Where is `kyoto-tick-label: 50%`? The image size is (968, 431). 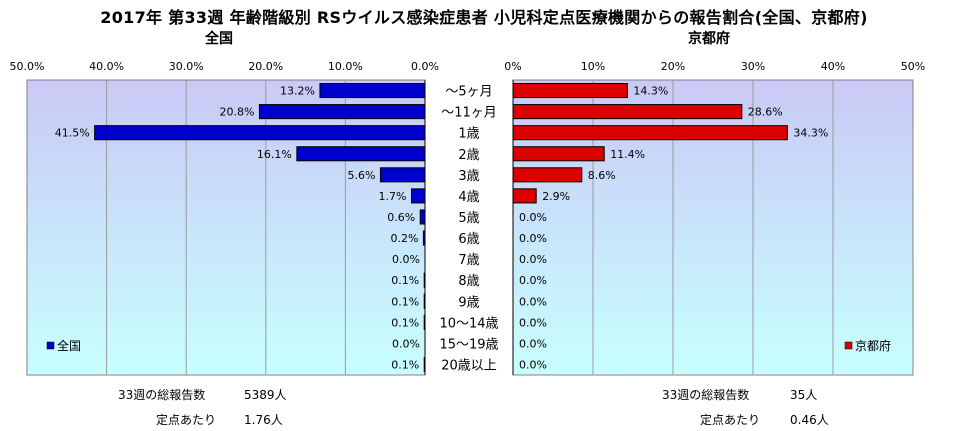 kyoto-tick-label: 50% is located at coordinates (913, 66).